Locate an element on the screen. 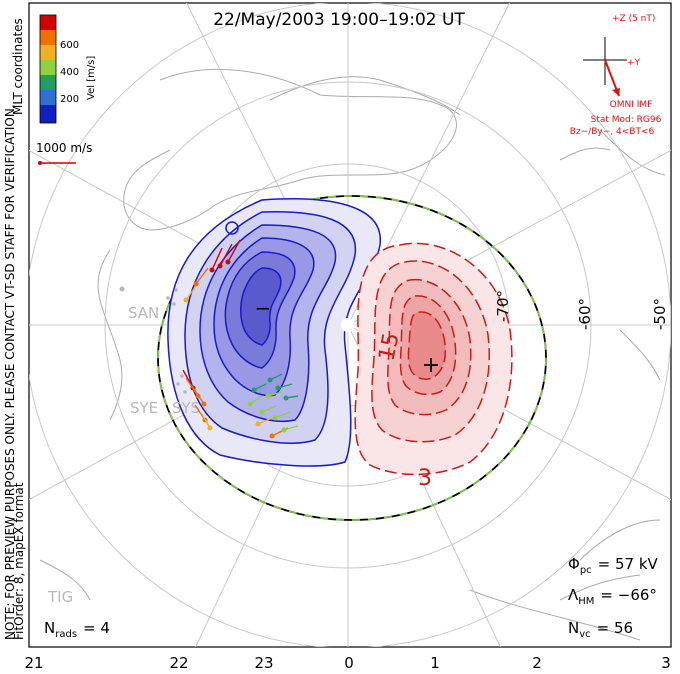 The width and height of the screenshot is (680, 674). imf-condition: Bz−/By−, 4<BT<6 is located at coordinates (612, 132).